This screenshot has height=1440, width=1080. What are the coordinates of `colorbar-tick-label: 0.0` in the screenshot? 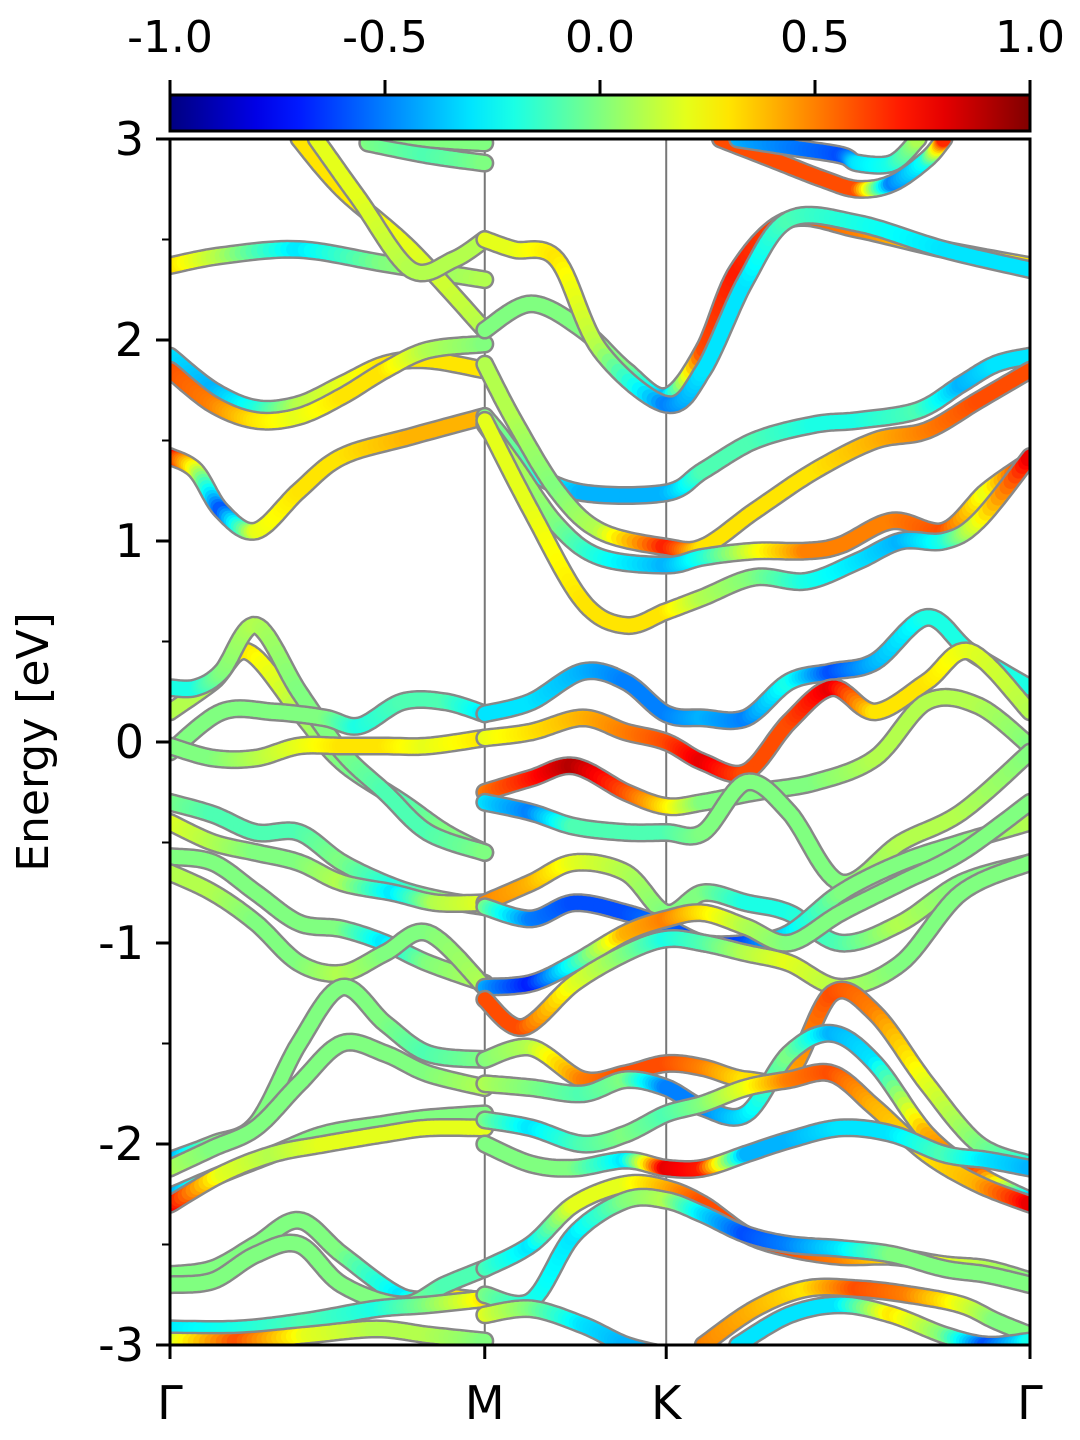 It's located at (600, 37).